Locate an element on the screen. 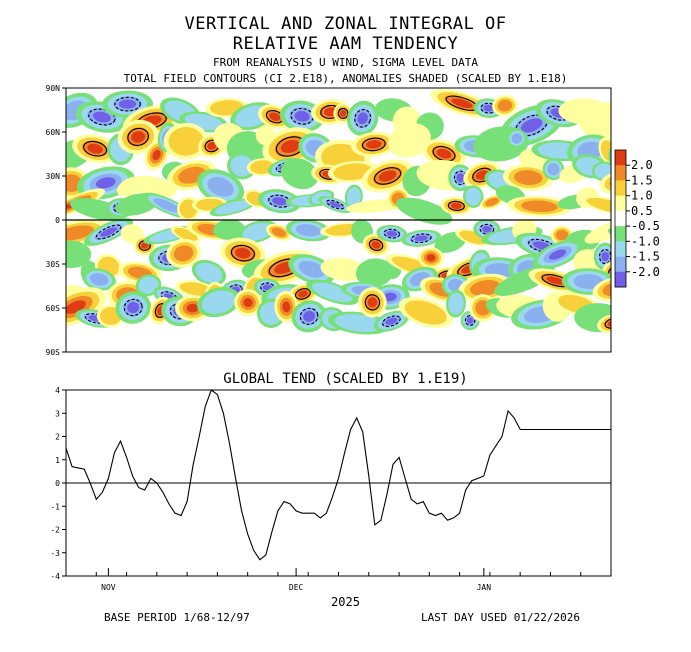 The image size is (691, 652). line-y-tick-label: -4 is located at coordinates (55, 576).